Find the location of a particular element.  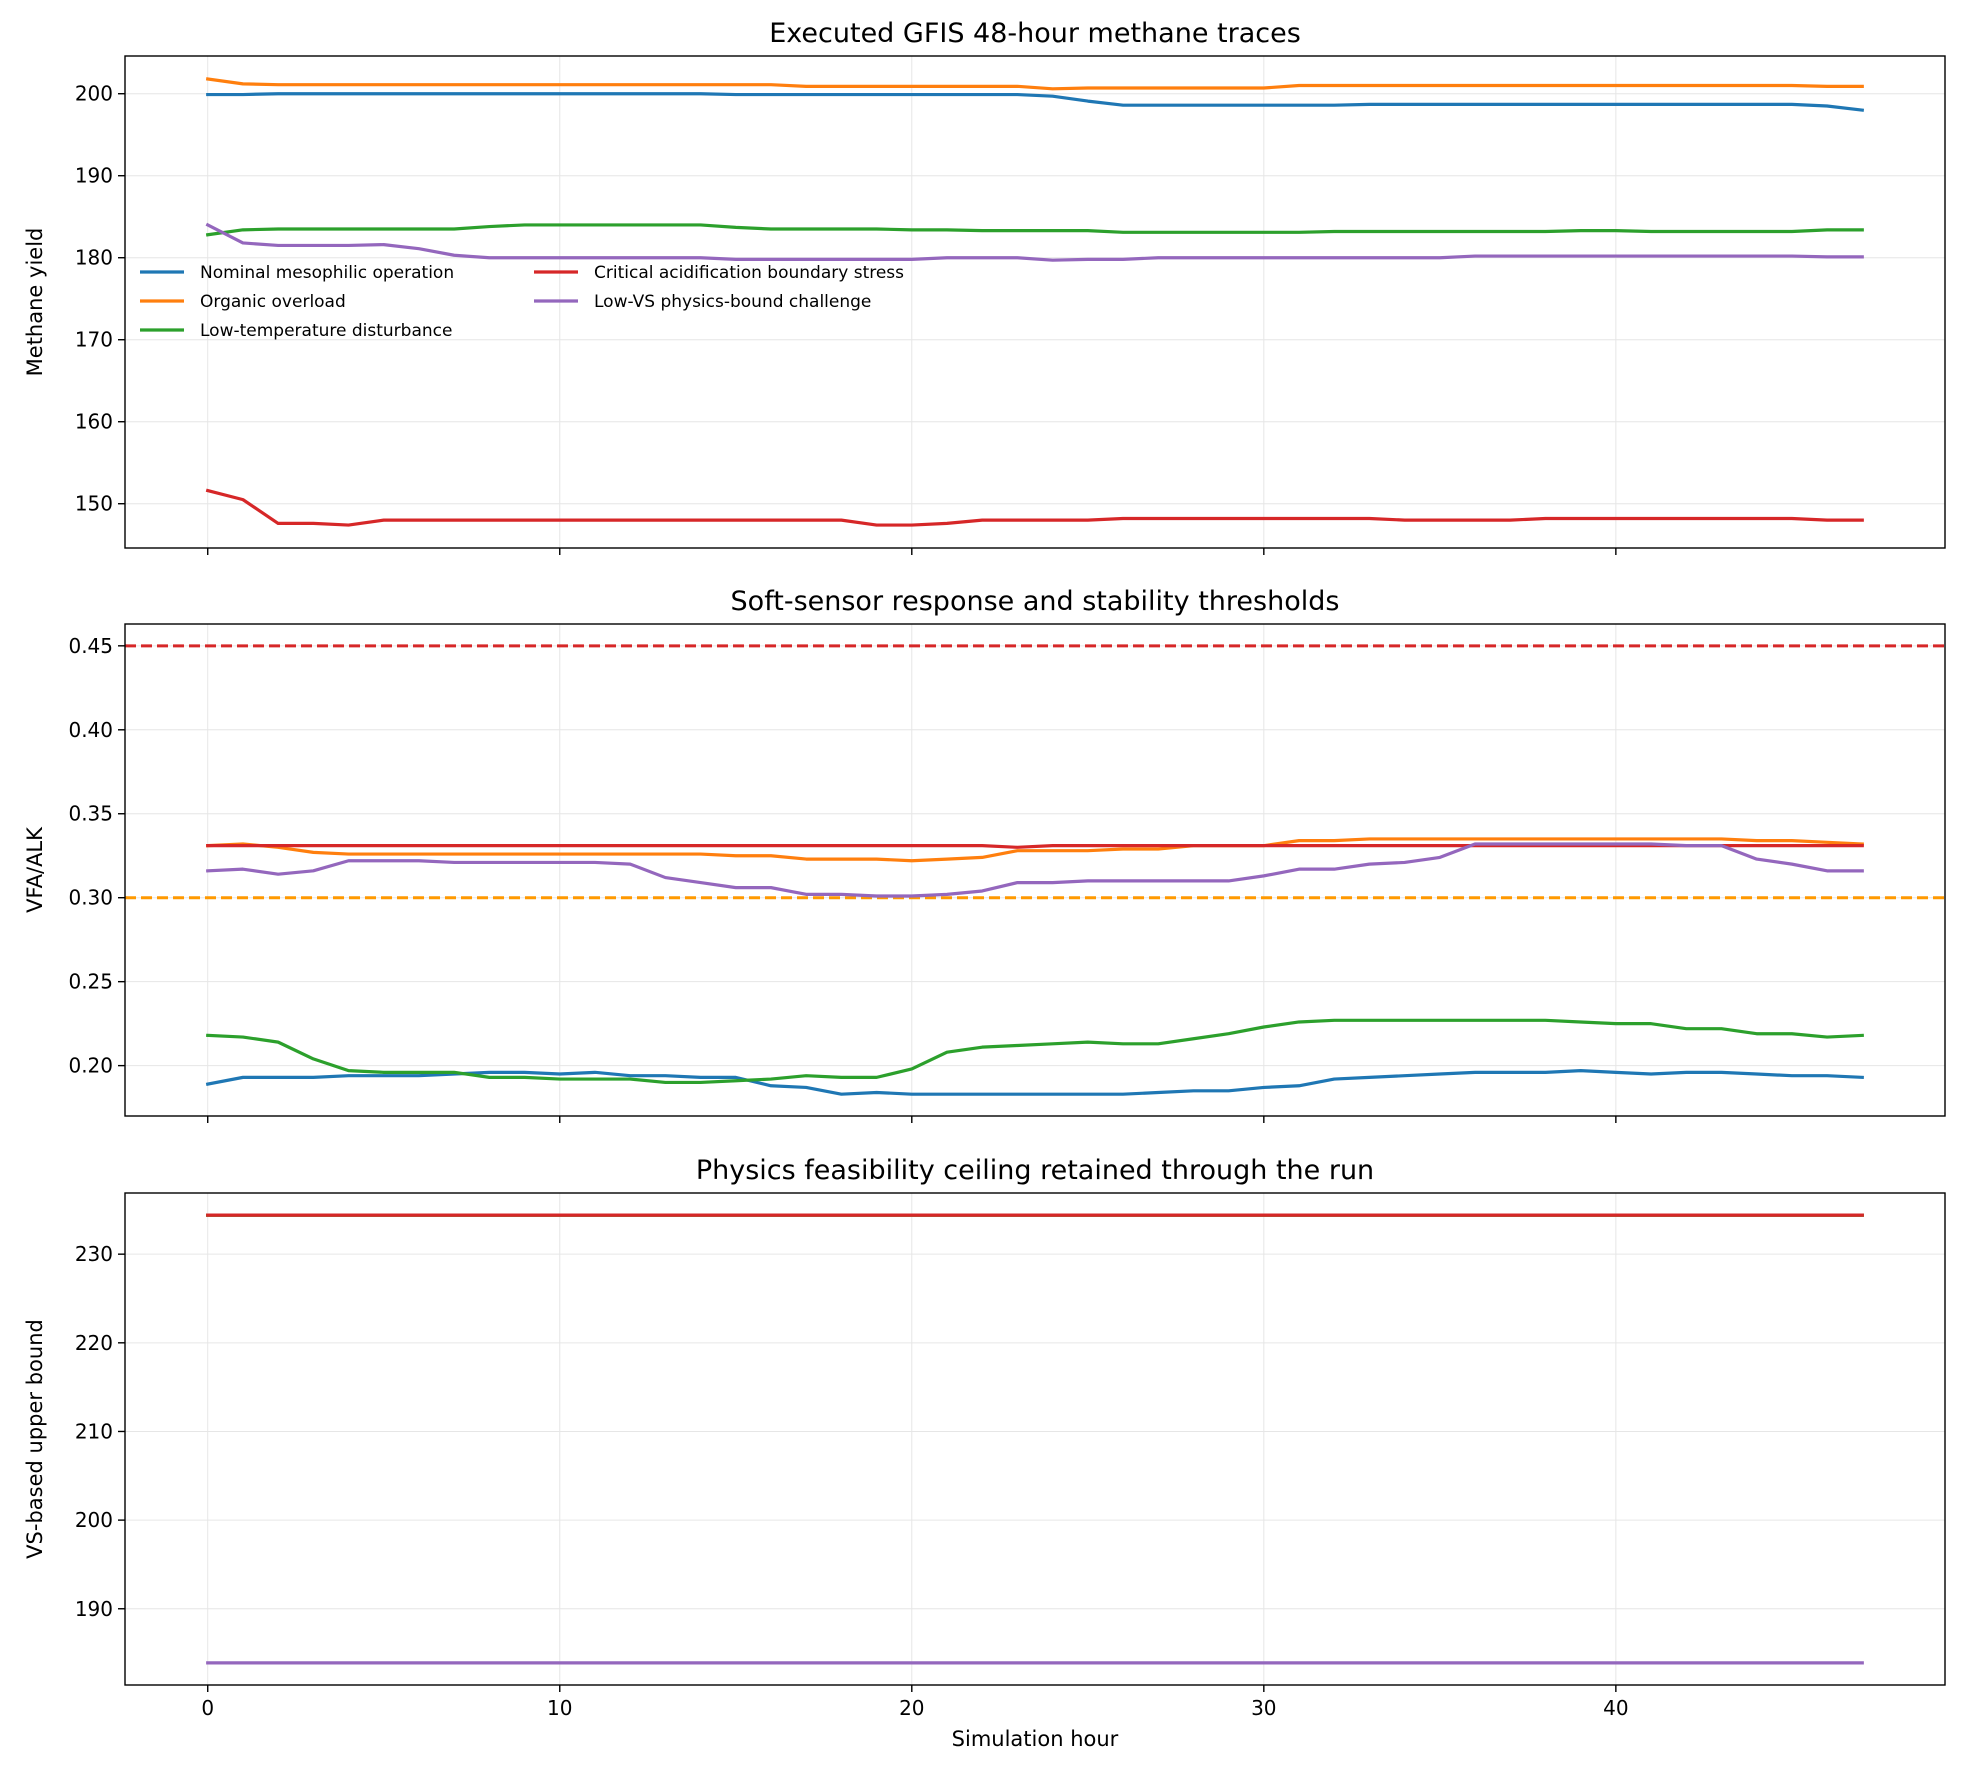

chart-title: Executed GFIS 48-hour methane traces is located at coordinates (1035, 33).